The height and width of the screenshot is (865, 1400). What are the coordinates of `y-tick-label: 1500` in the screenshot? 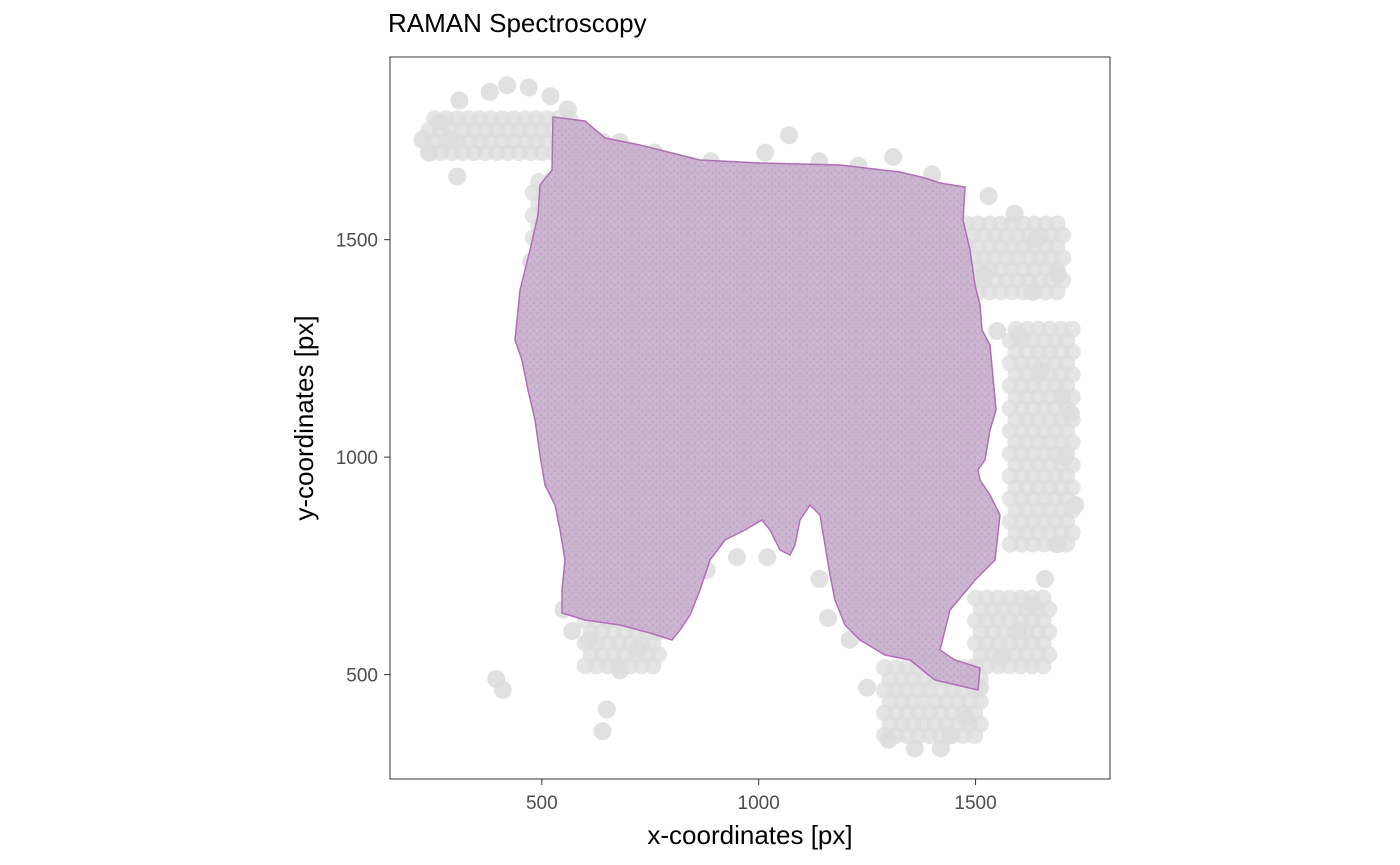 It's located at (357, 241).